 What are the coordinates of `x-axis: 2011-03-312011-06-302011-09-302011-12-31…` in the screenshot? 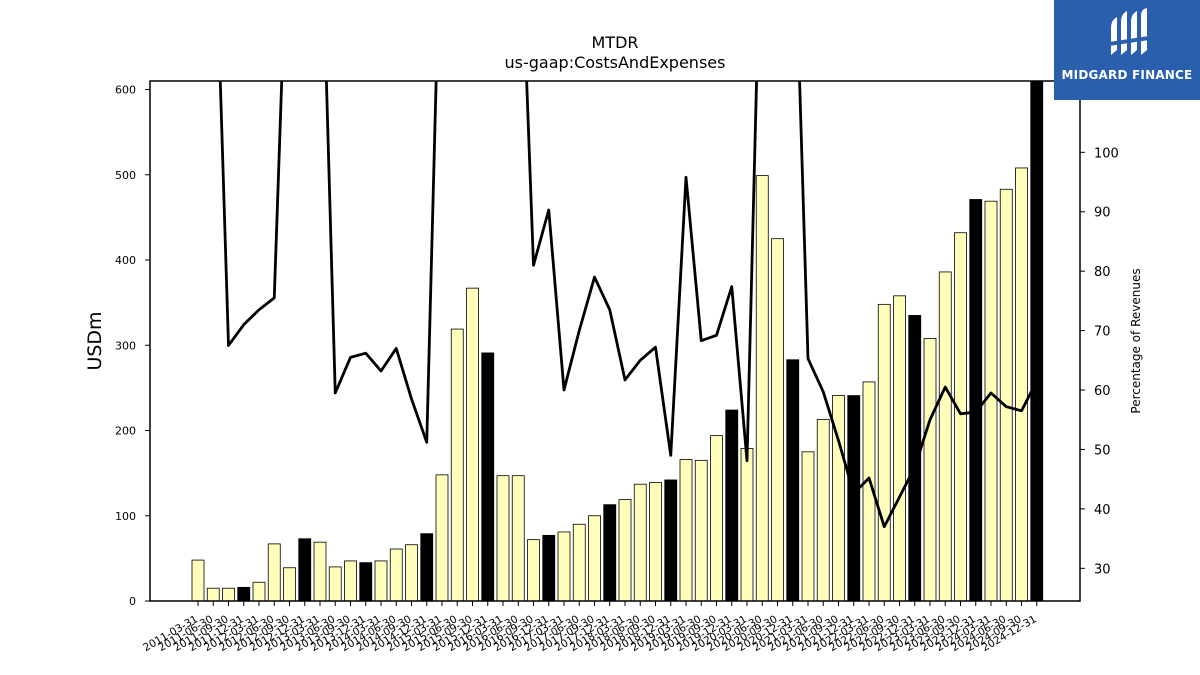 It's located at (590, 627).